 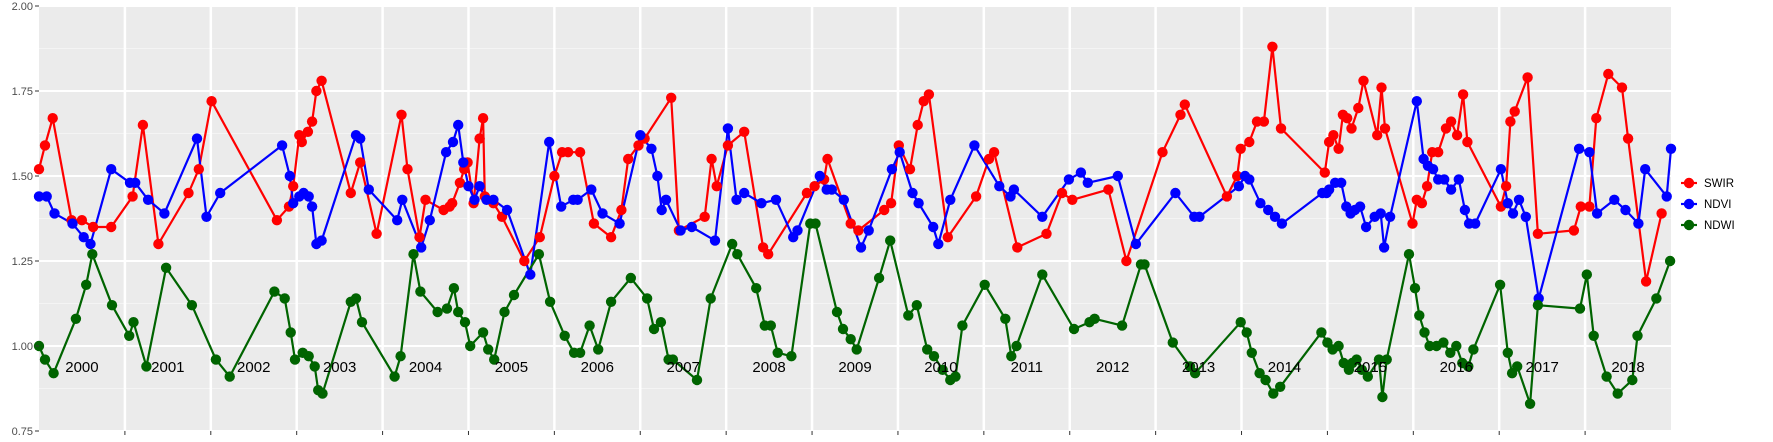 What do you see at coordinates (1627, 367) in the screenshot?
I see `year-label: 2018` at bounding box center [1627, 367].